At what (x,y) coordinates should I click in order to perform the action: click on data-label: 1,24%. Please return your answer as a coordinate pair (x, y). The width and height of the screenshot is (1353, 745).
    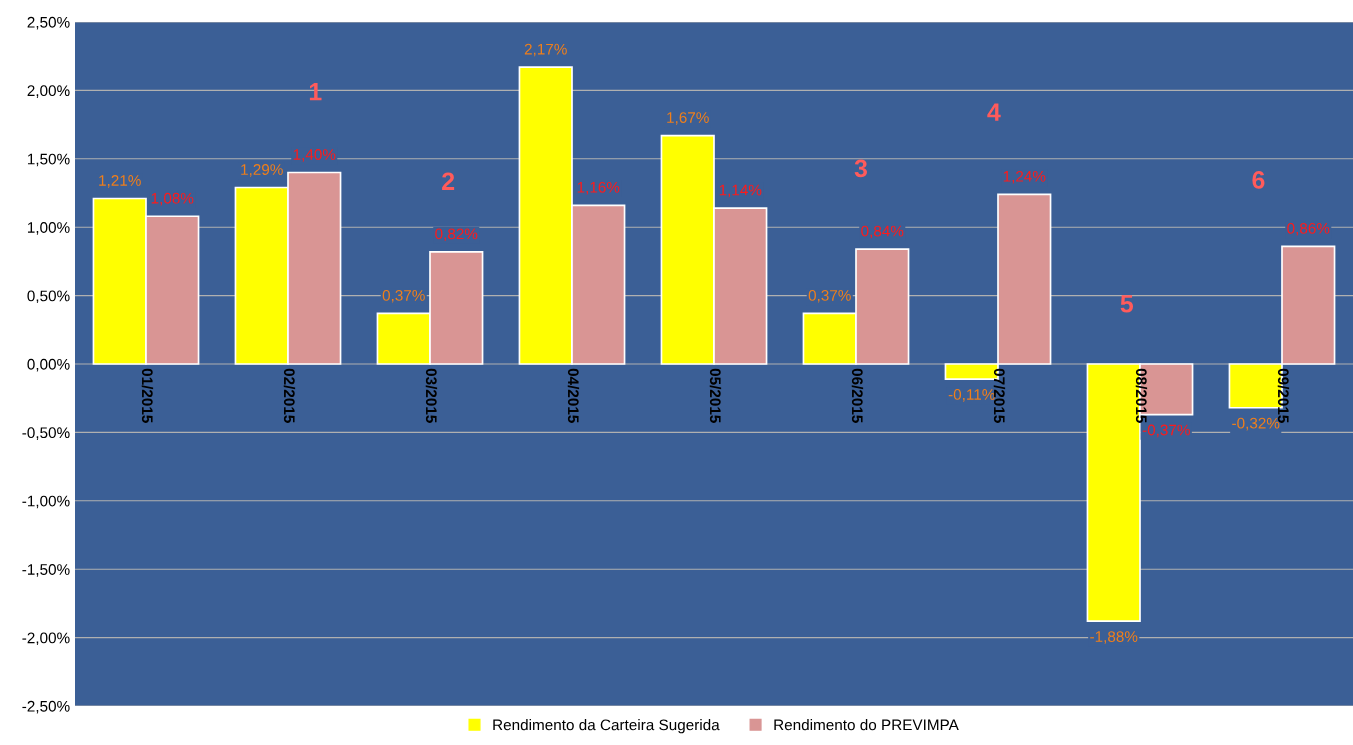
    Looking at the image, I should click on (1024, 177).